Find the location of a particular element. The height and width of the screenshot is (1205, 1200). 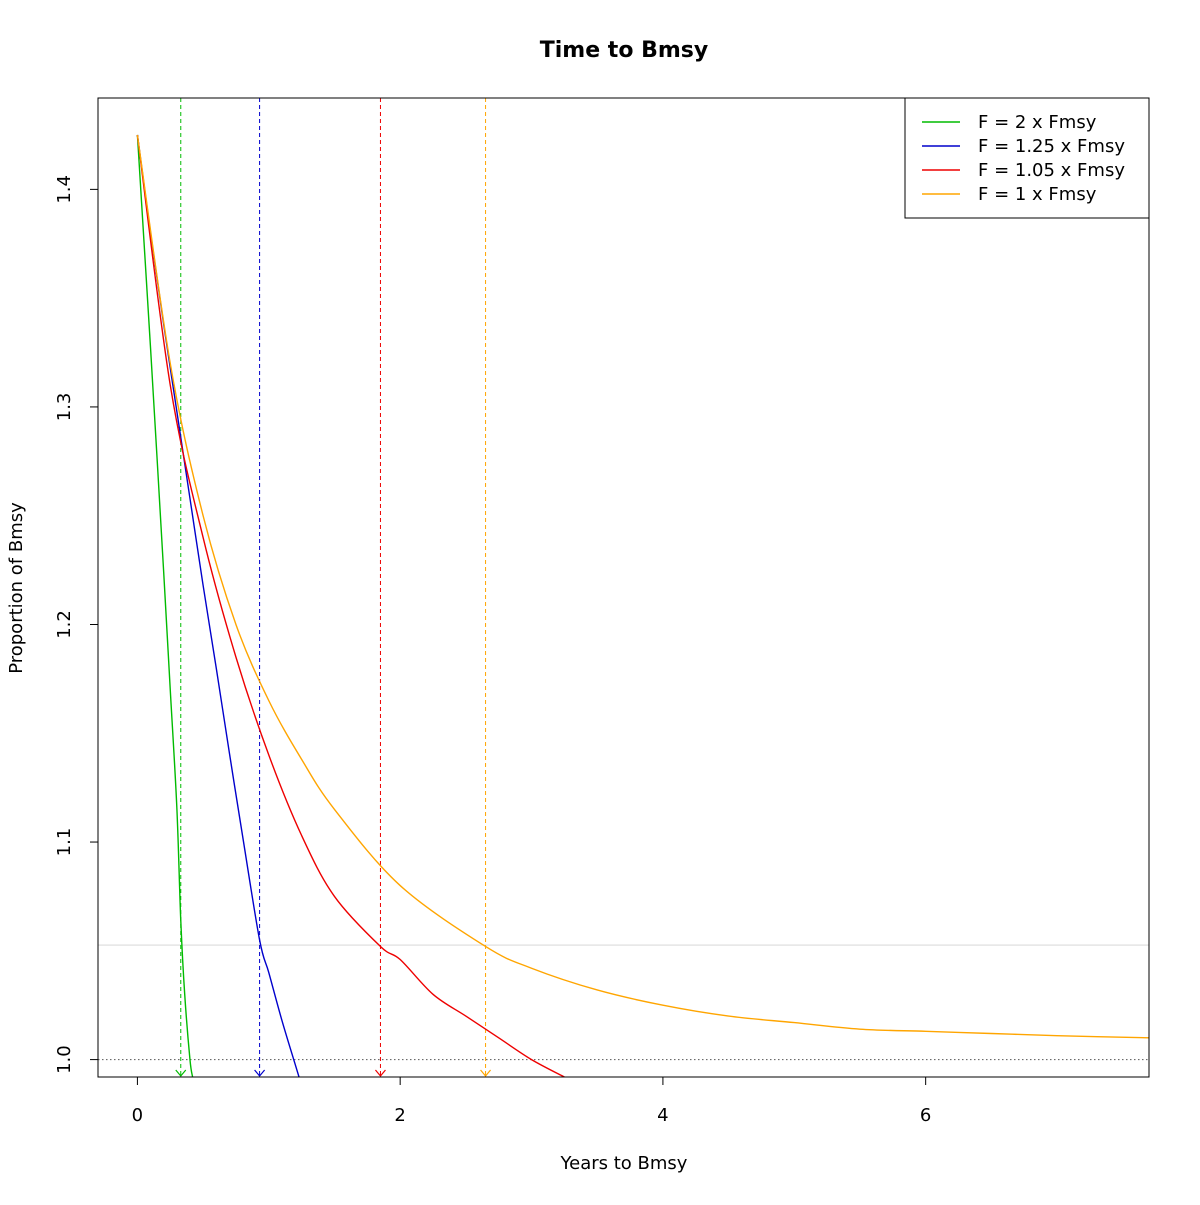

legend-box is located at coordinates (1027, 158).